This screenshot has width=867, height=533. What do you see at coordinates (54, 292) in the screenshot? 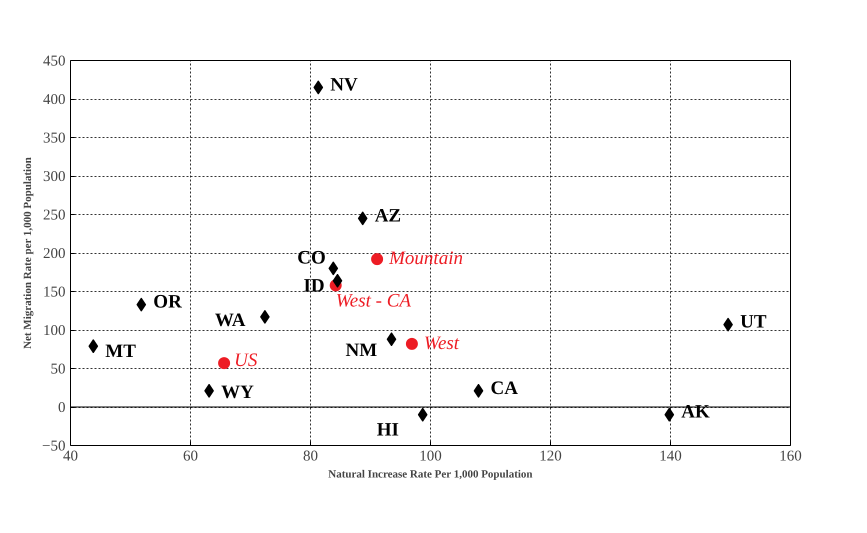
I see `y-tick-label: 150` at bounding box center [54, 292].